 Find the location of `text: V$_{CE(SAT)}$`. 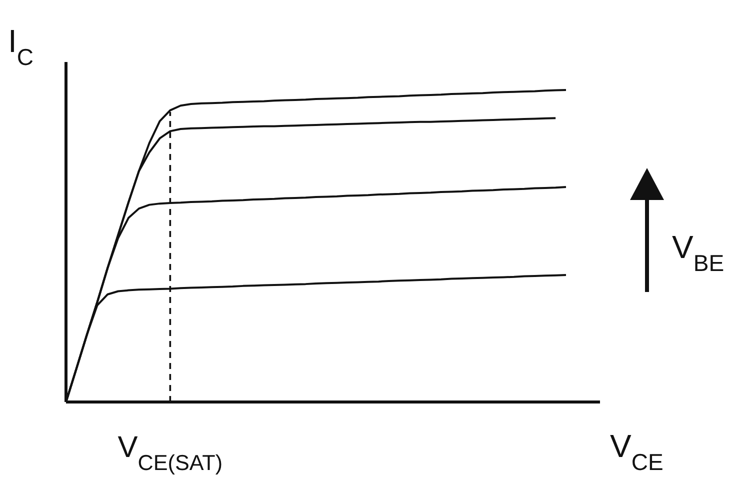

text: V$_{CE(SAT)}$ is located at coordinates (170, 452).